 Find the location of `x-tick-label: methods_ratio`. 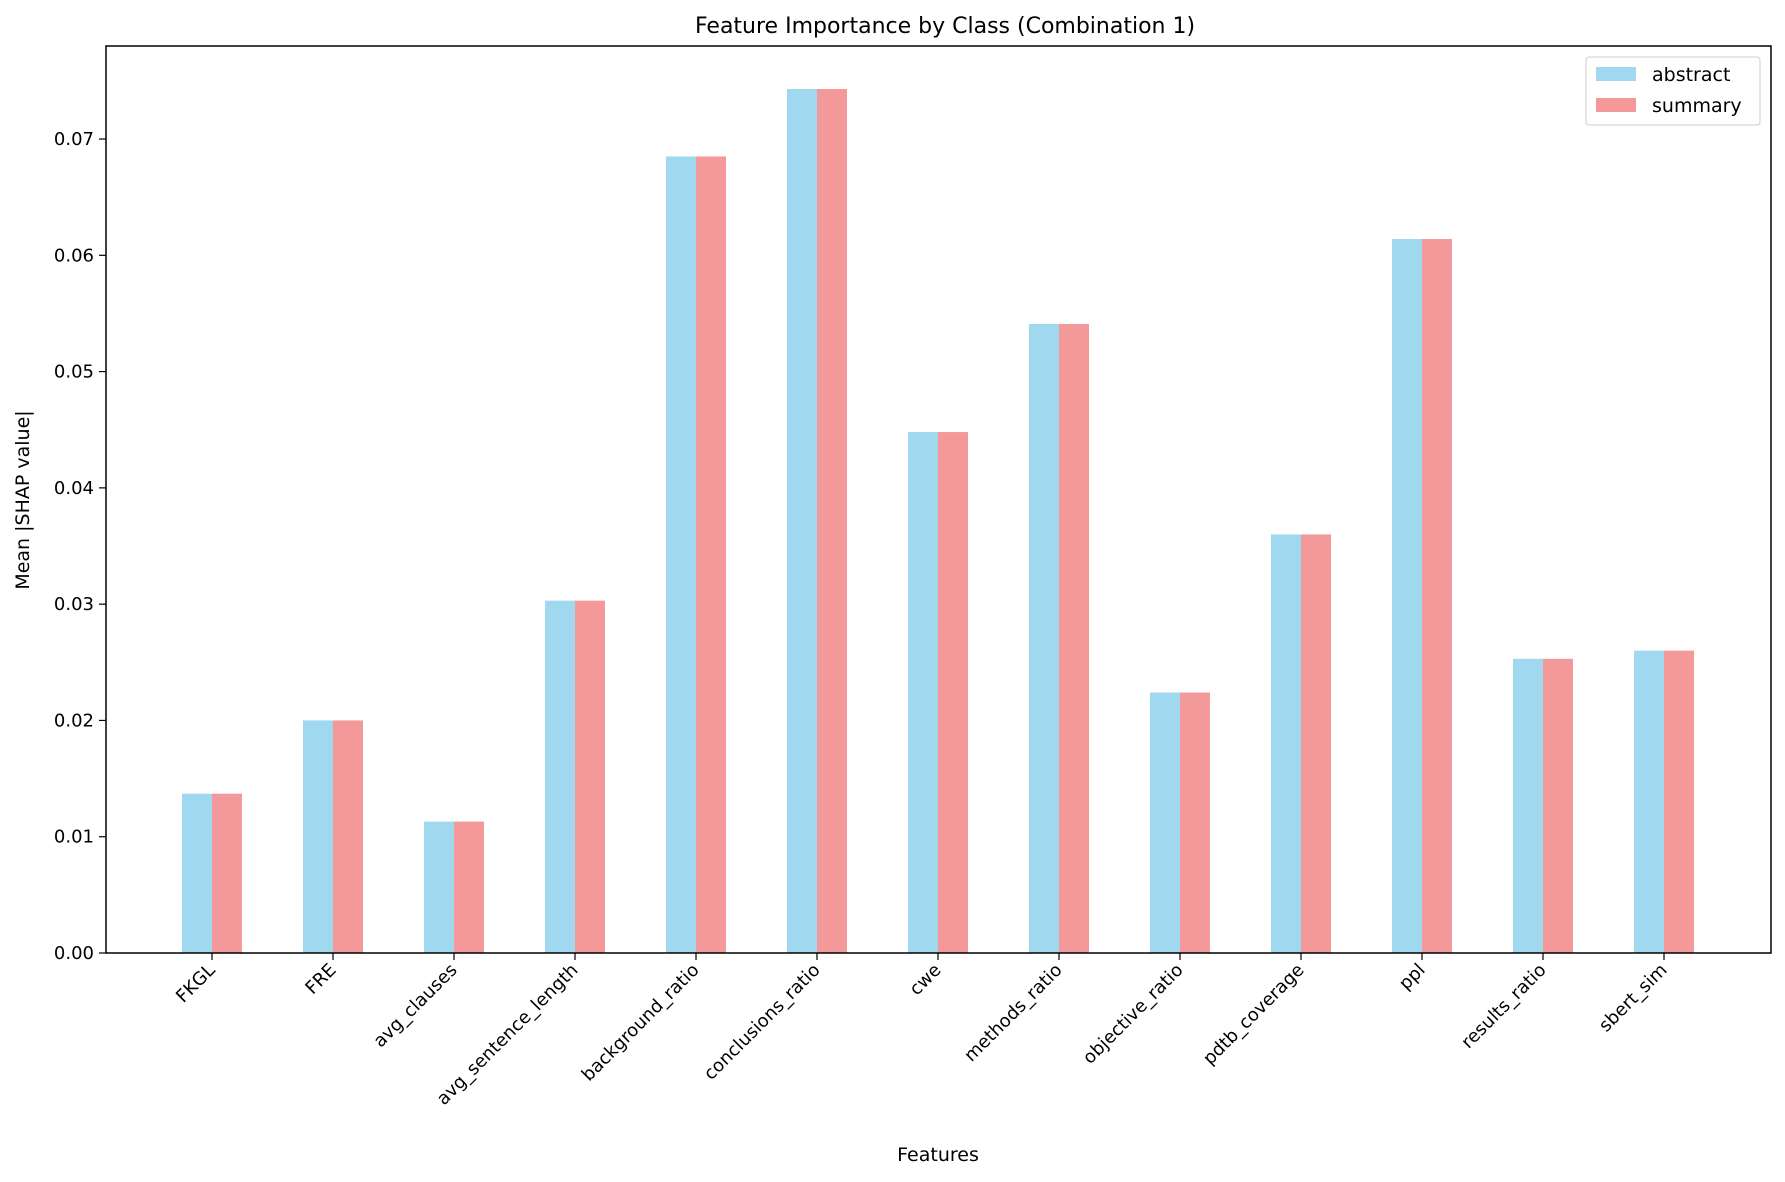

x-tick-label: methods_ratio is located at coordinates (1013, 1013).